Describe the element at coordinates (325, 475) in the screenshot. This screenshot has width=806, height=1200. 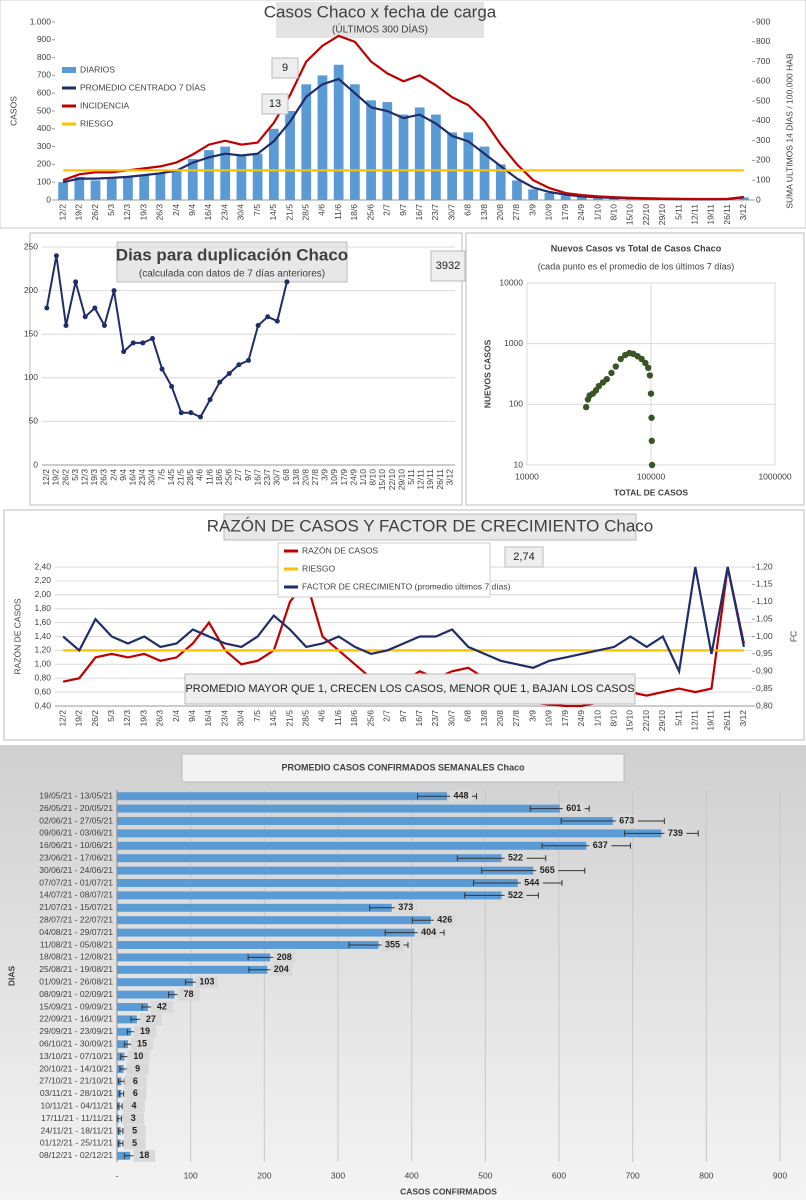
I see `x-tick-label: 3/9` at that location.